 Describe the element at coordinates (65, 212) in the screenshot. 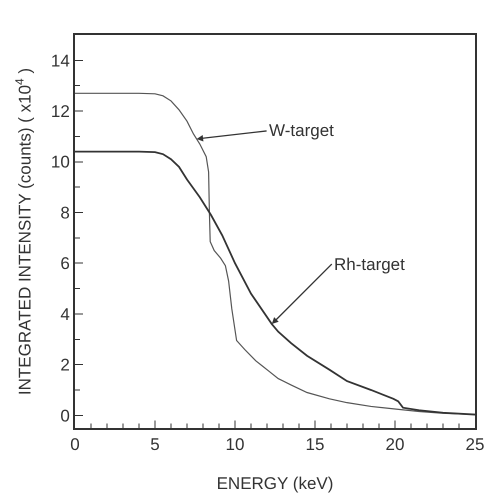

I see `y-tick-label: 8` at that location.